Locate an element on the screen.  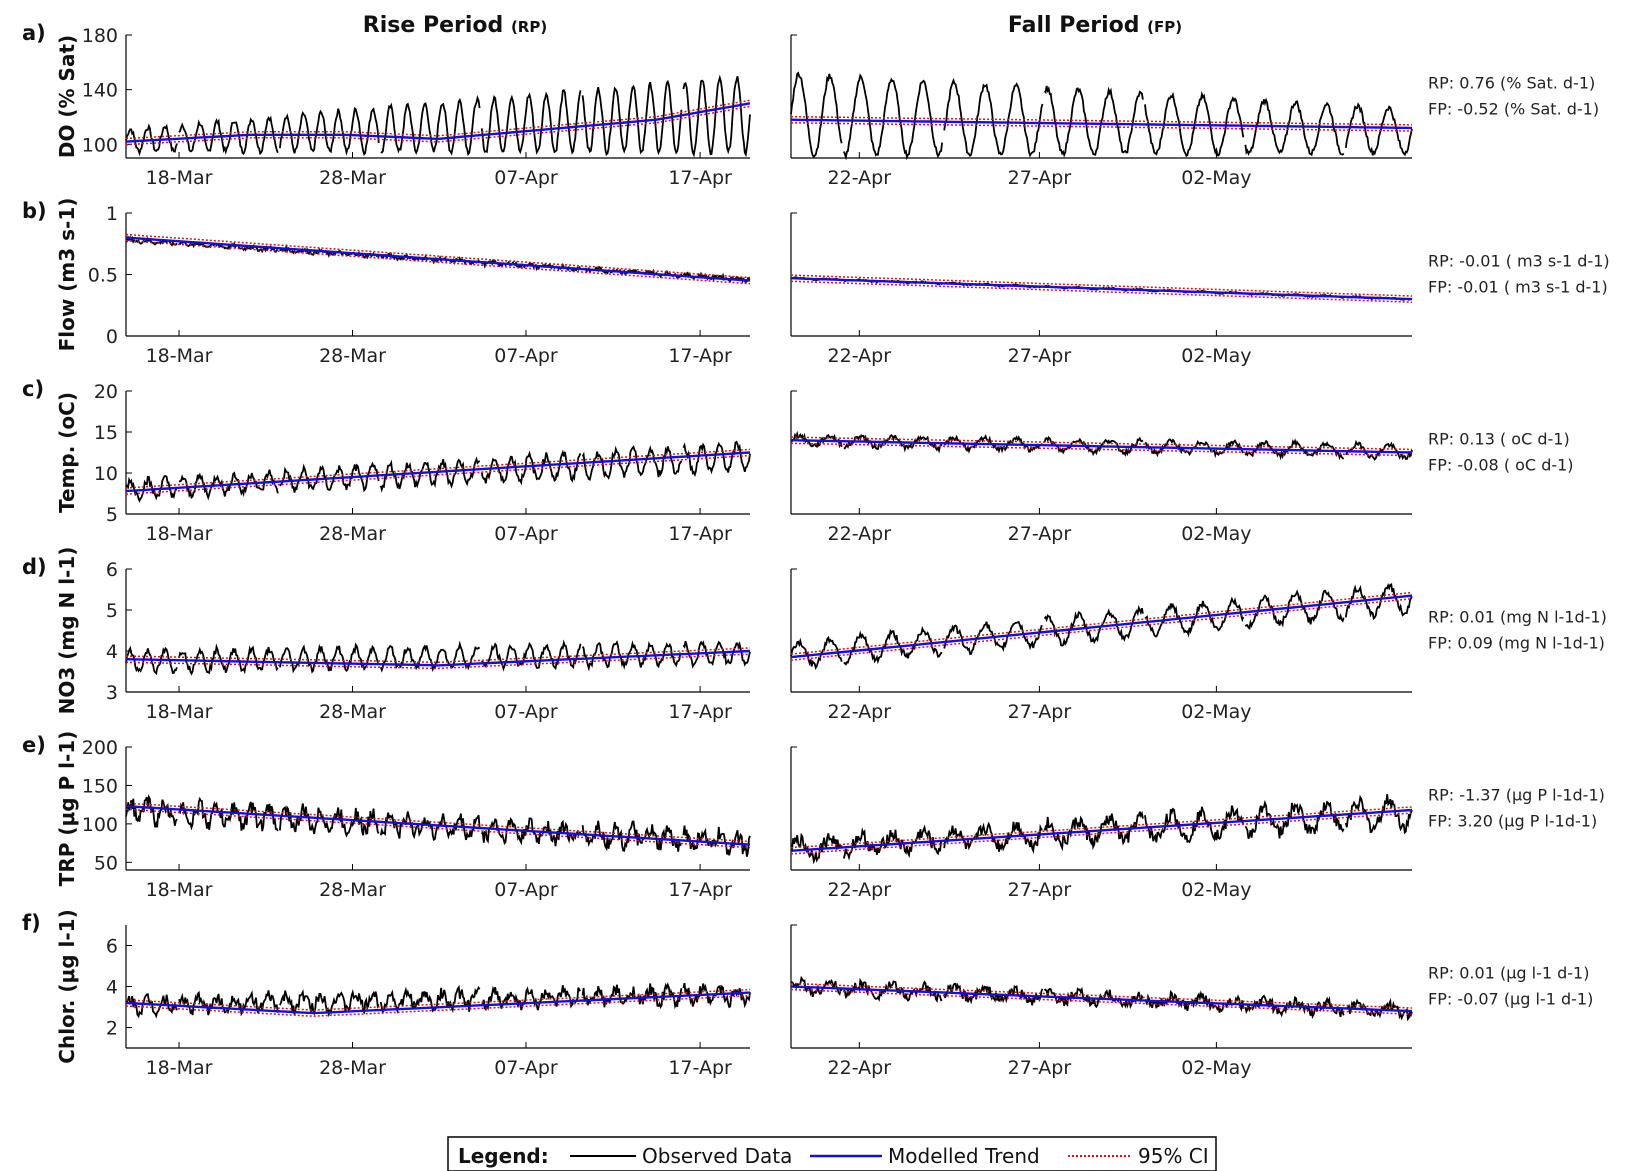
x-tick-label-fall-3-1: 27-Apr is located at coordinates (1040, 712).